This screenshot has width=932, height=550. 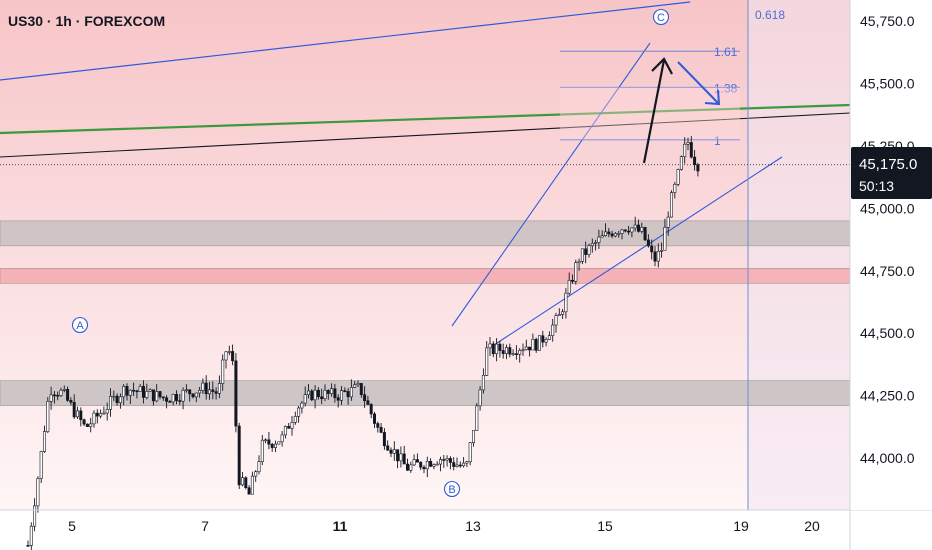 What do you see at coordinates (726, 88) in the screenshot?
I see `fib-level-label: 1.38` at bounding box center [726, 88].